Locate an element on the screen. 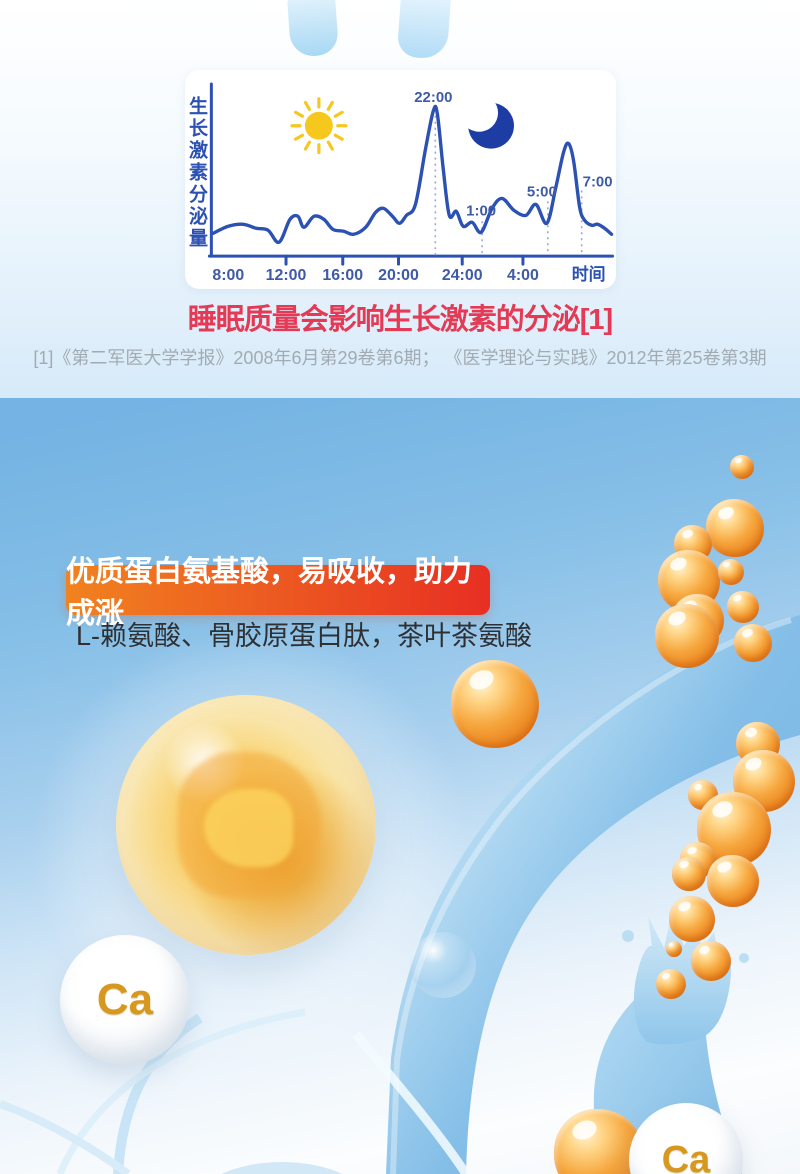  headline: 睡眠质量会影响生长激素的分泌[1] is located at coordinates (400, 320).